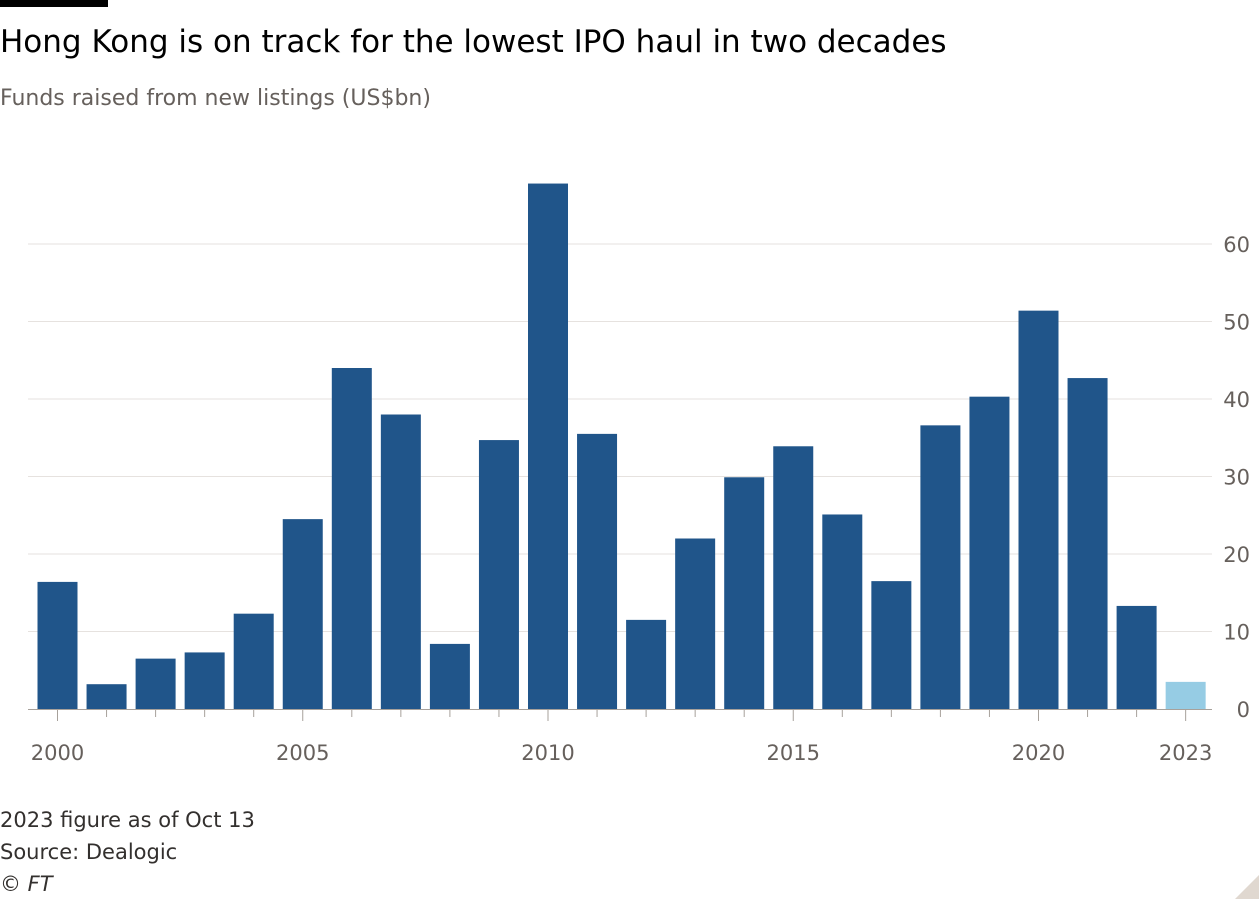 The image size is (1259, 899). I want to click on y-tick-label: 60, so click(1236, 245).